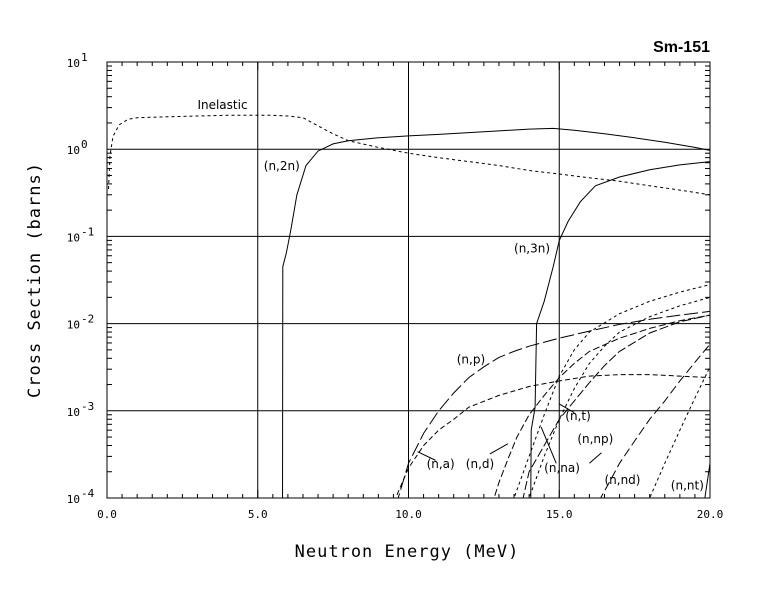  What do you see at coordinates (687, 486) in the screenshot?
I see `series-label-10: (n,nt)` at bounding box center [687, 486].